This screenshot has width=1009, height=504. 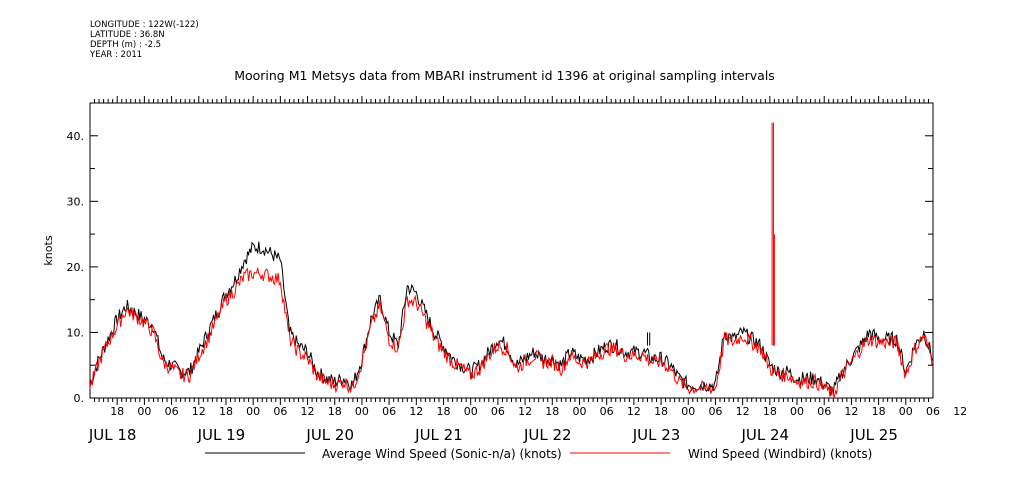 I want to click on y-tick-label: 30., so click(x=76, y=201).